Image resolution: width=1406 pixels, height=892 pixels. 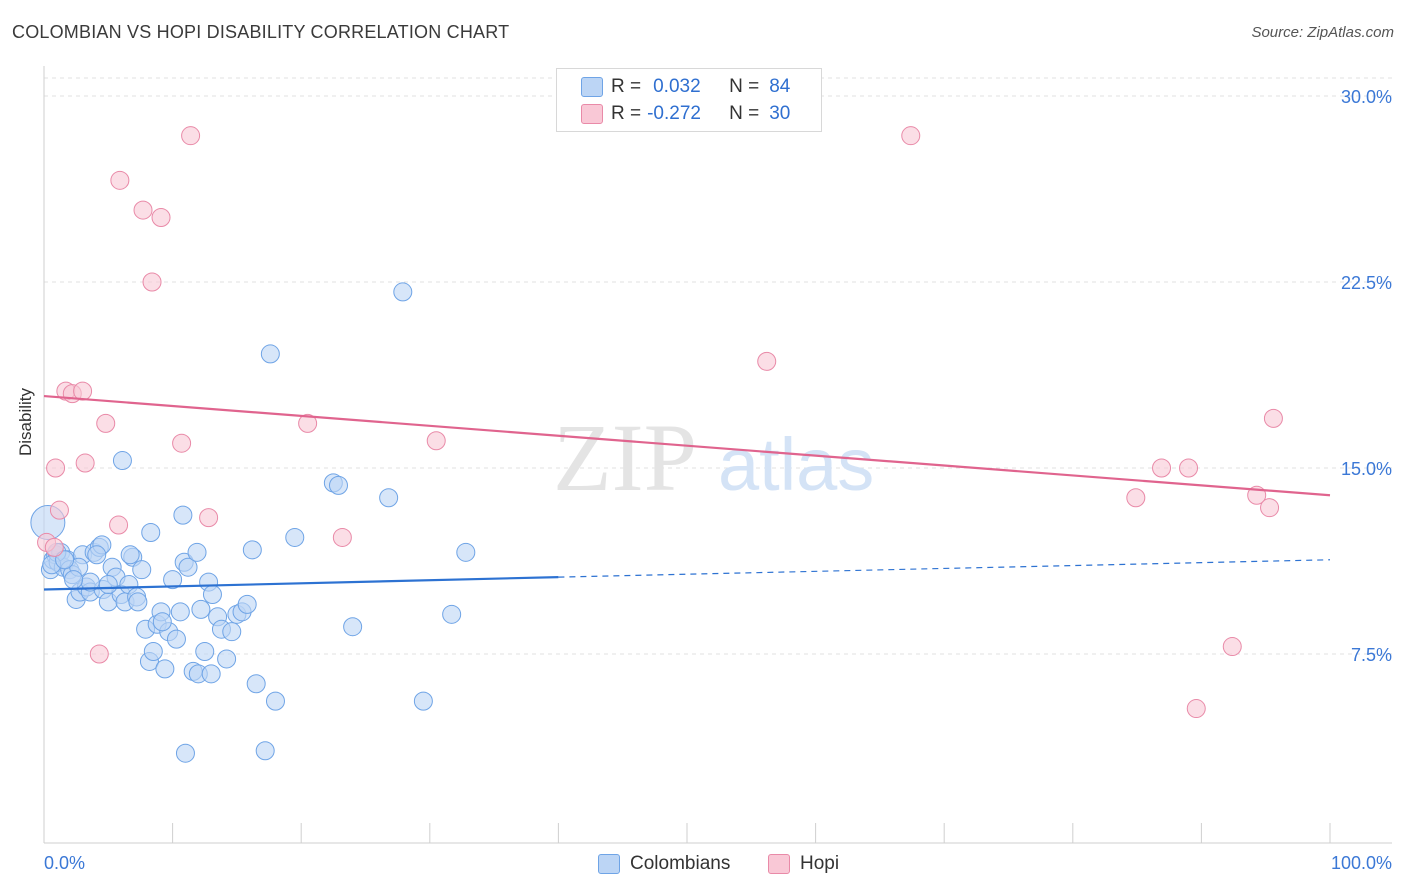 What do you see at coordinates (820, 863) in the screenshot?
I see `hopi-legend-label: Hopi` at bounding box center [820, 863].